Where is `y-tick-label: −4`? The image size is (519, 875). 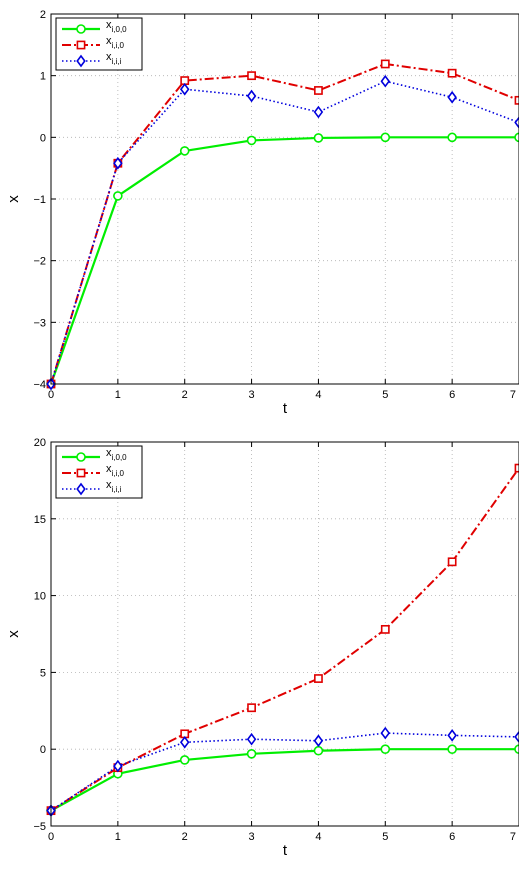
y-tick-label: −4 is located at coordinates (39, 385).